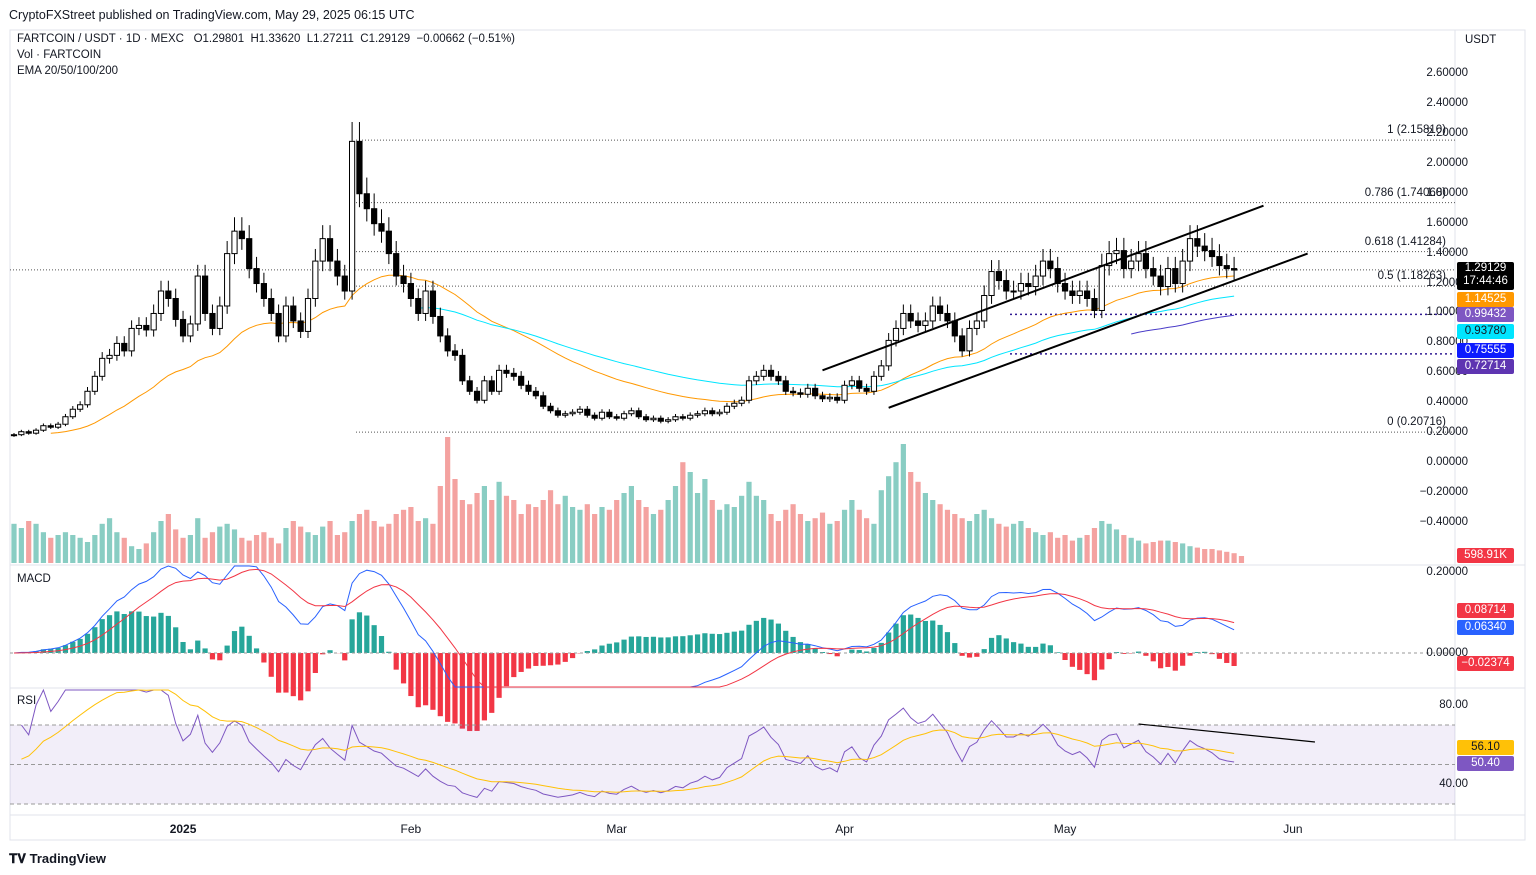 This screenshot has height=875, width=1536. What do you see at coordinates (59, 55) in the screenshot?
I see `volume-indicator-label: Vol · FARTCOIN` at bounding box center [59, 55].